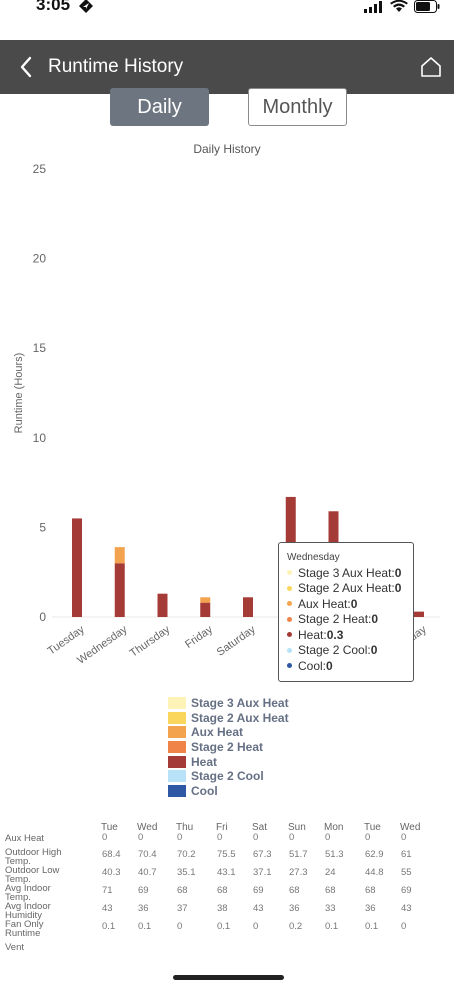  What do you see at coordinates (109, 827) in the screenshot?
I see `table-column-header: Tue` at bounding box center [109, 827].